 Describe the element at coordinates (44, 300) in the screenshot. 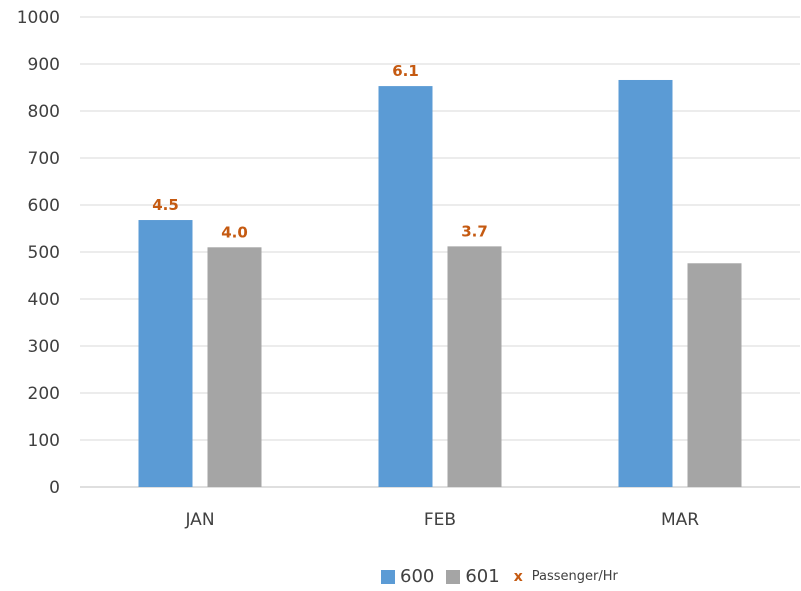

I see `y-tick-label: 400` at that location.